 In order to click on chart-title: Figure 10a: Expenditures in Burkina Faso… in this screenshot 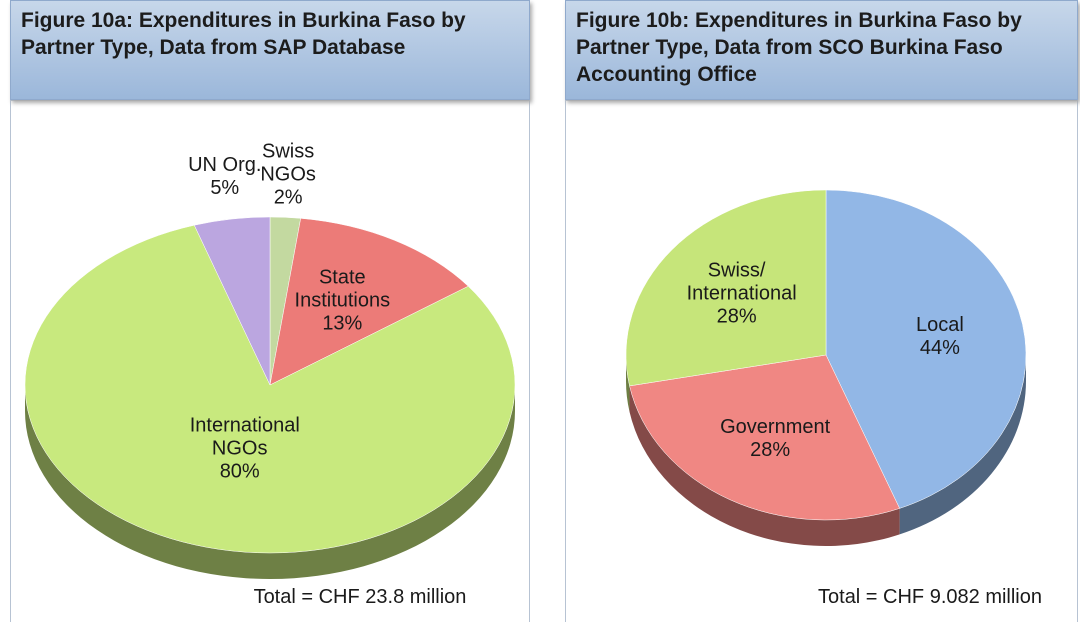, I will do `click(270, 50)`.